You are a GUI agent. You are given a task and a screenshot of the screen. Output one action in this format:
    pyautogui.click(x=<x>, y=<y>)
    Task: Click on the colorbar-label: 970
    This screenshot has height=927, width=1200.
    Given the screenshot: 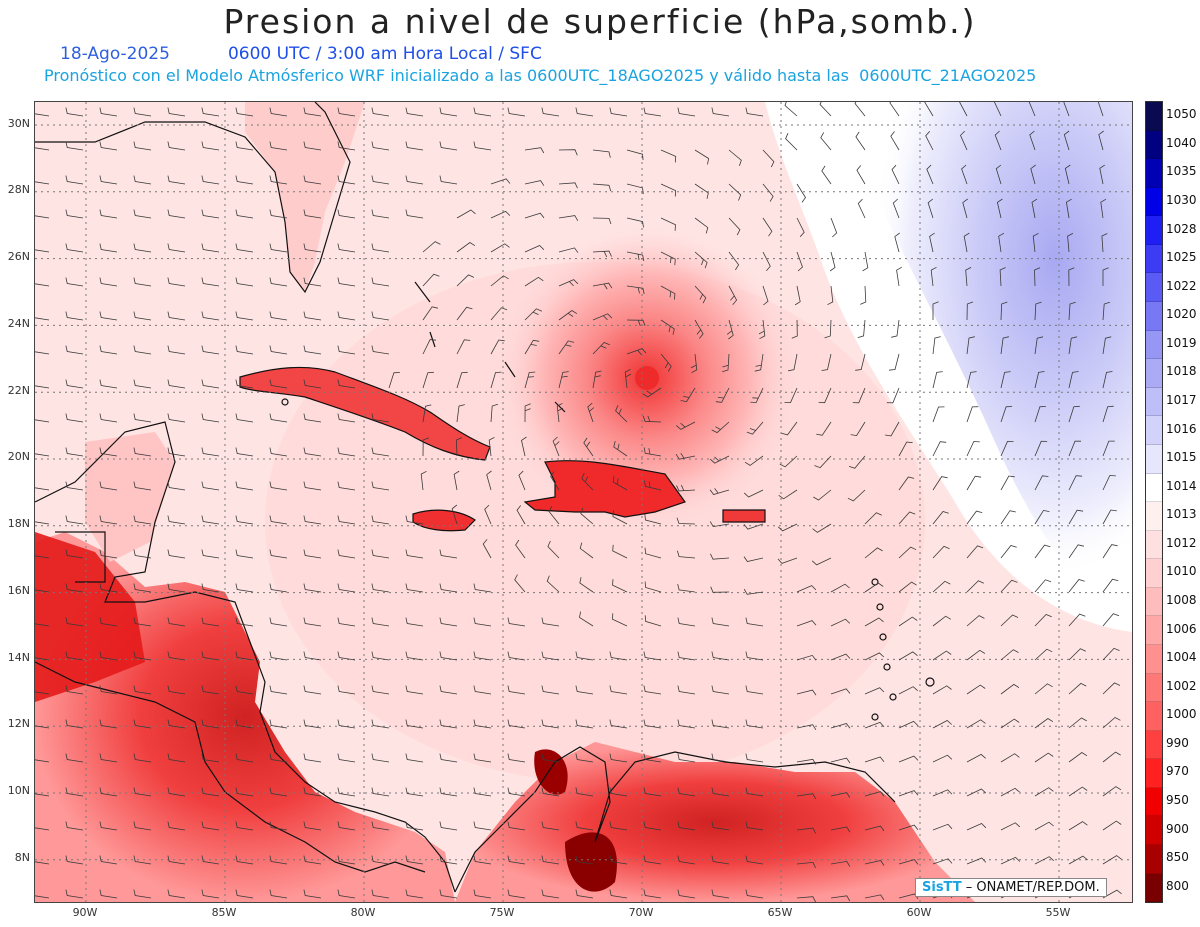 What is the action you would take?
    pyautogui.click(x=1177, y=771)
    